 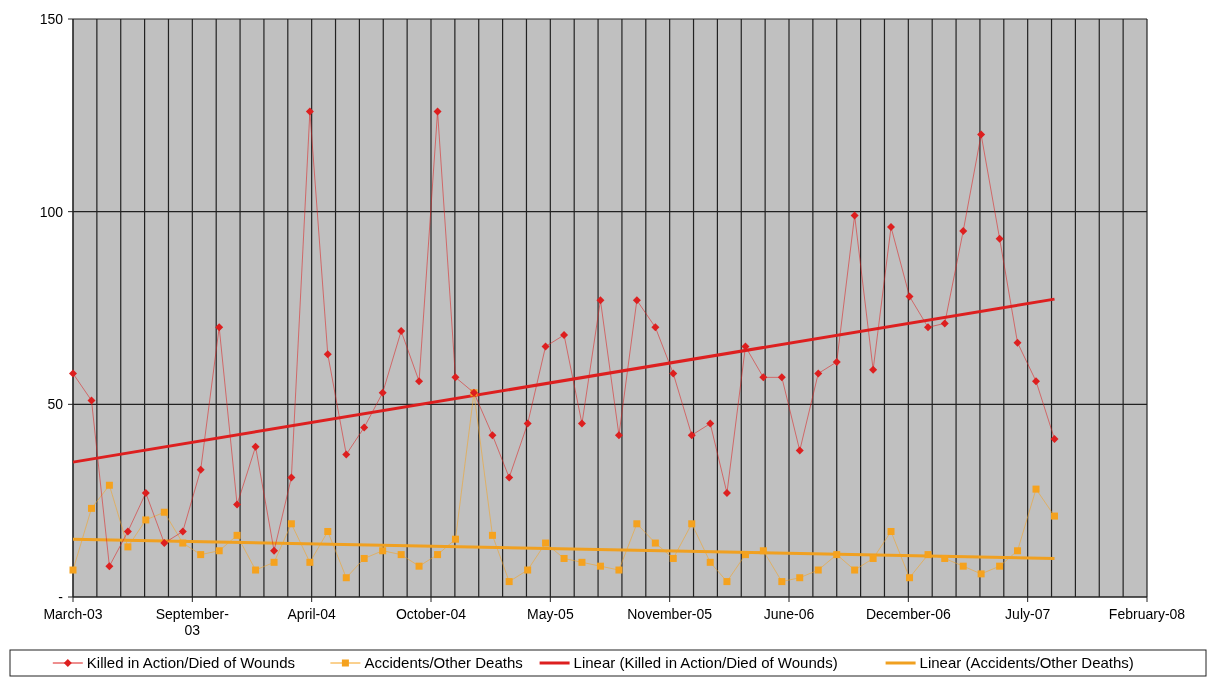 What do you see at coordinates (443, 663) in the screenshot?
I see `legend-label: Accidents/Other Deaths` at bounding box center [443, 663].